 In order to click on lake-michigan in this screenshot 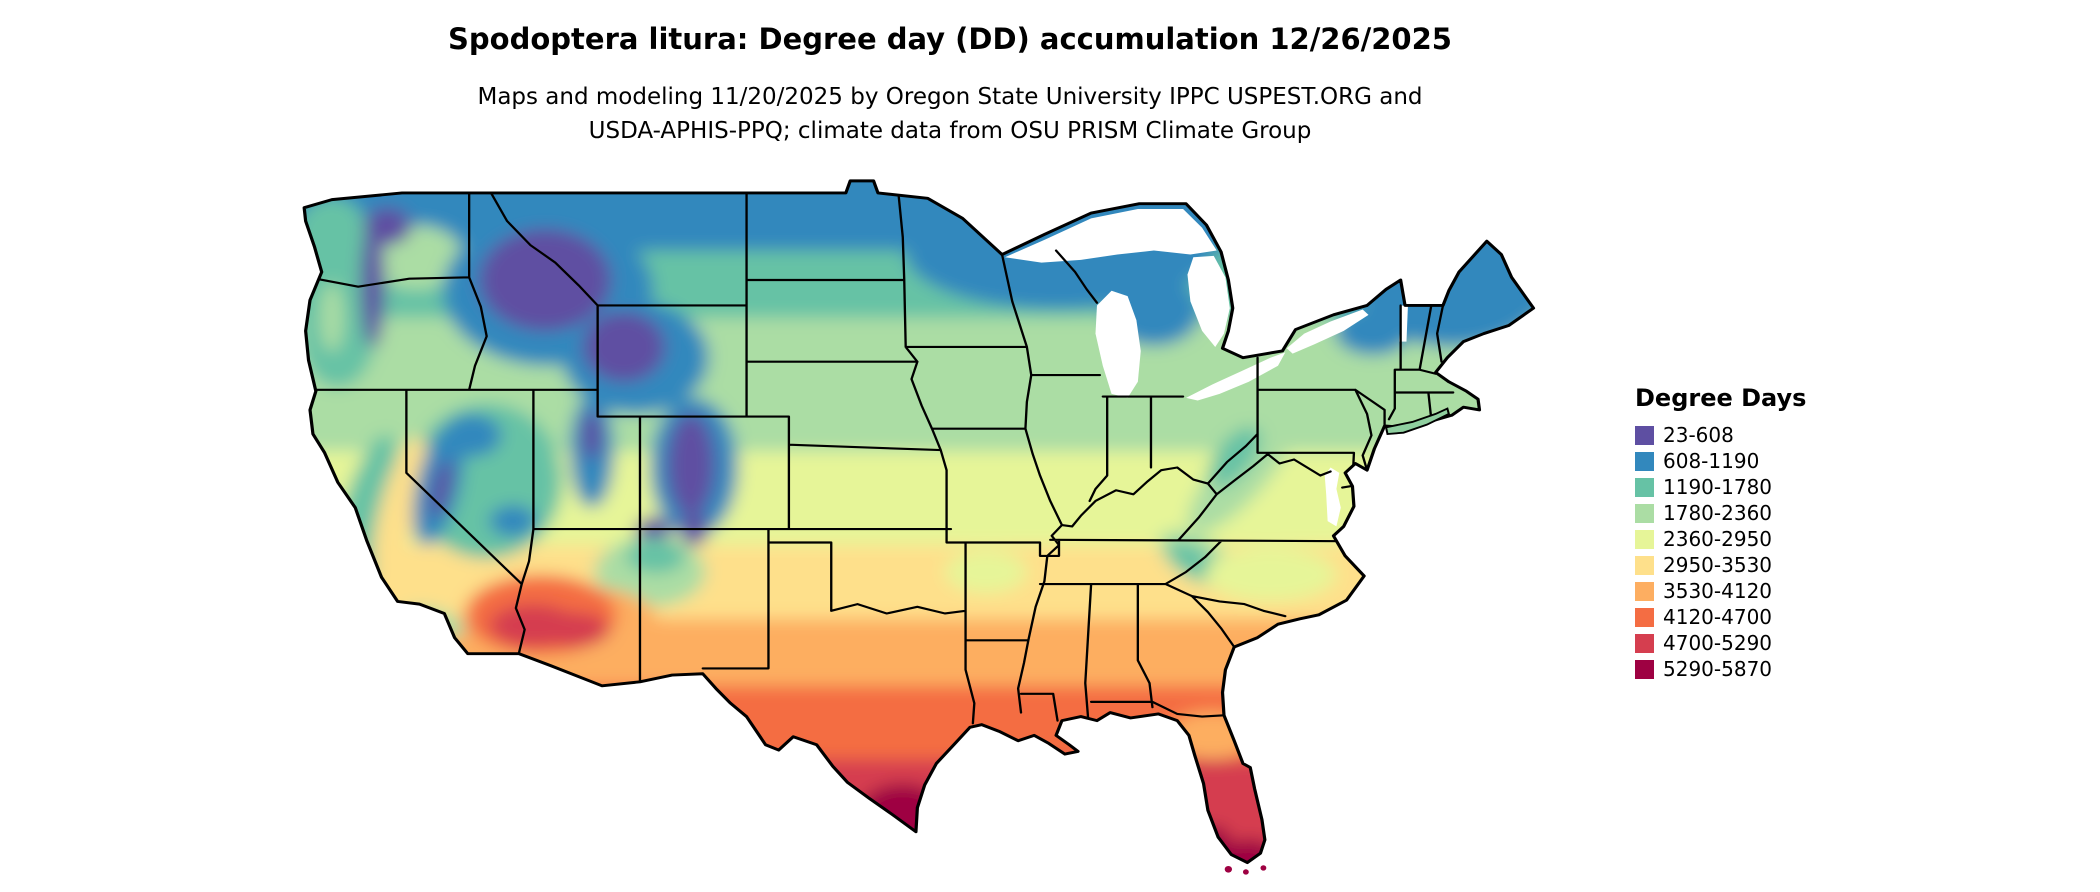, I will do `click(1118, 344)`.